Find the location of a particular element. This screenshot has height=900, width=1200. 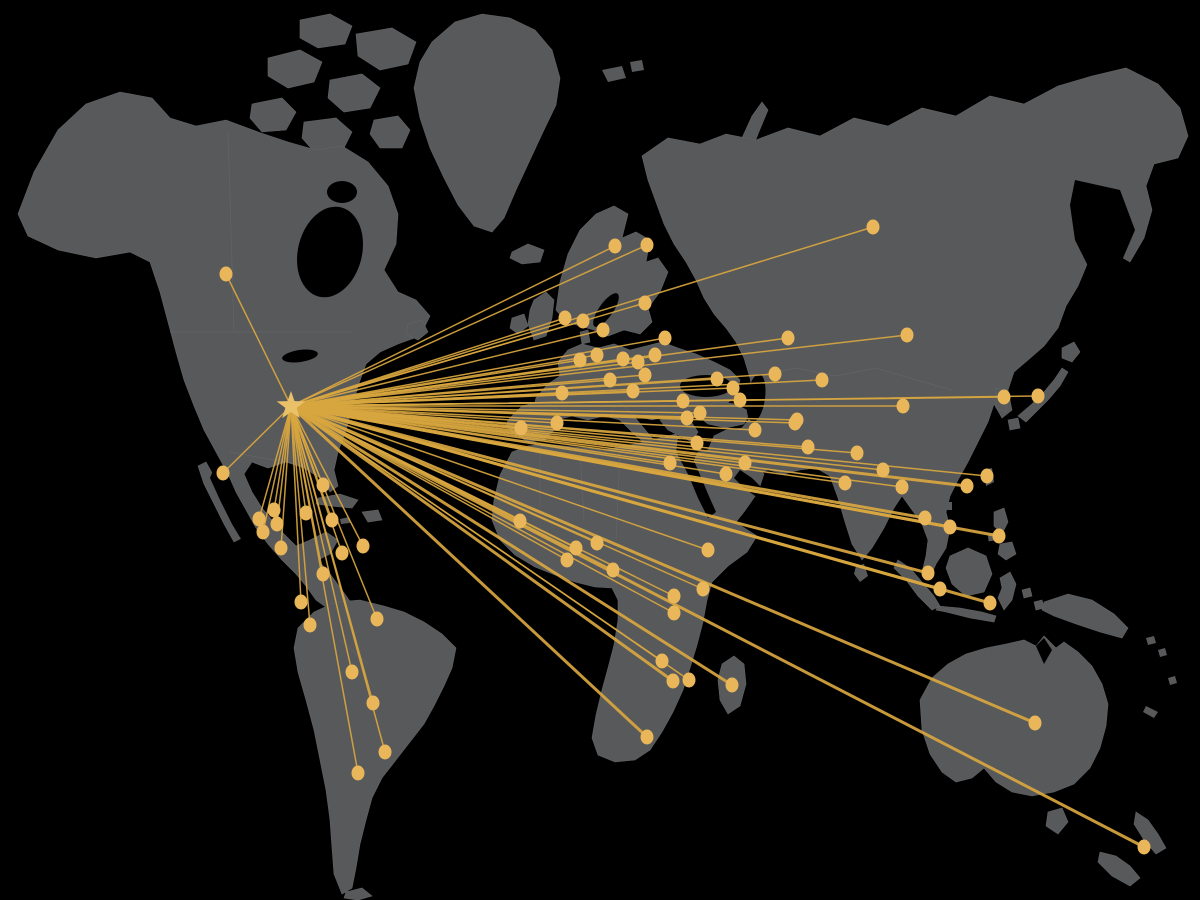

border-russia-south is located at coordinates (854, 379).